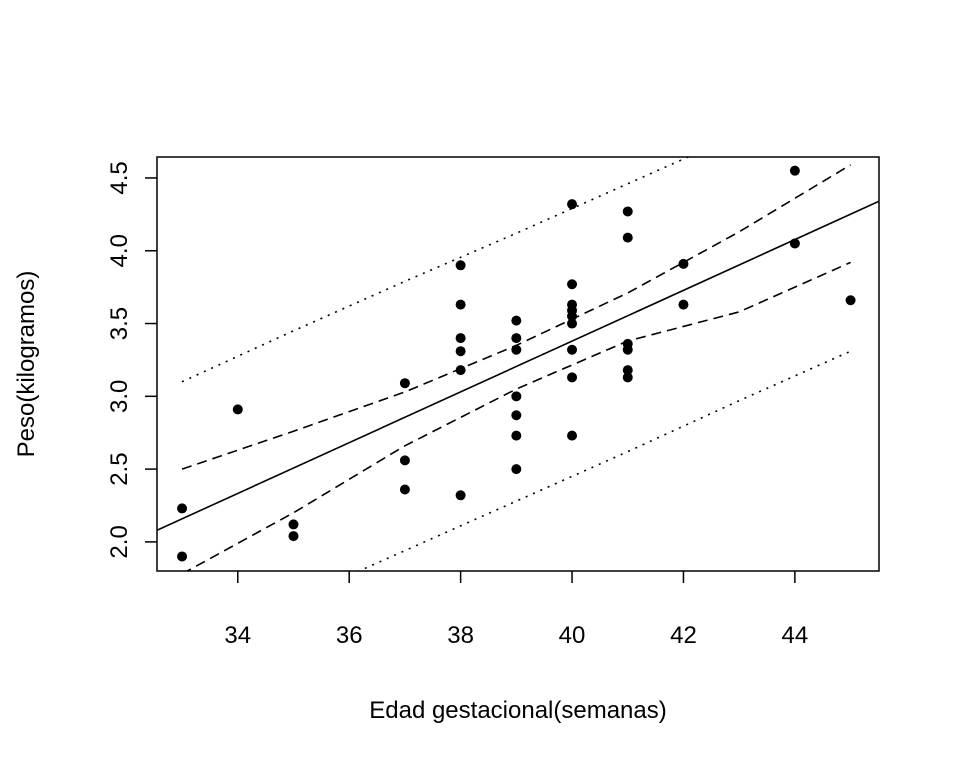  I want to click on y-axis-label: Peso(kilogramos), so click(26, 364).